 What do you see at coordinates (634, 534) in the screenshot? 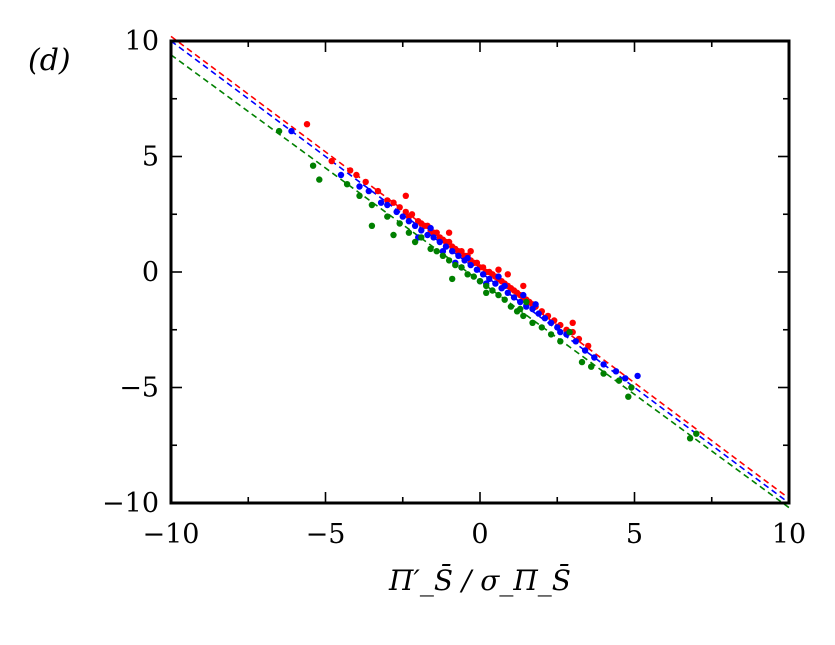
I see `x-tick-label: 5` at bounding box center [634, 534].